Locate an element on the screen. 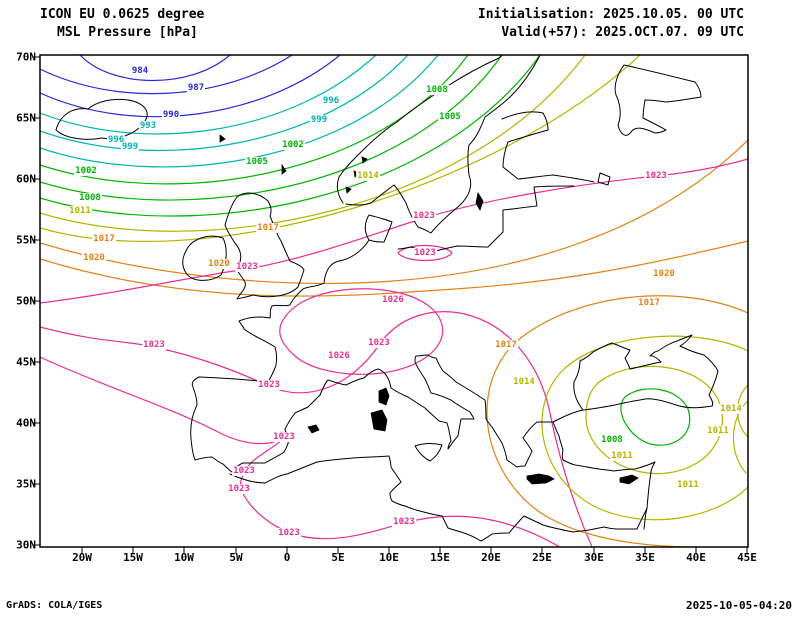 Image resolution: width=800 pixels, height=618 pixels. contour-label-984: 984 is located at coordinates (140, 71).